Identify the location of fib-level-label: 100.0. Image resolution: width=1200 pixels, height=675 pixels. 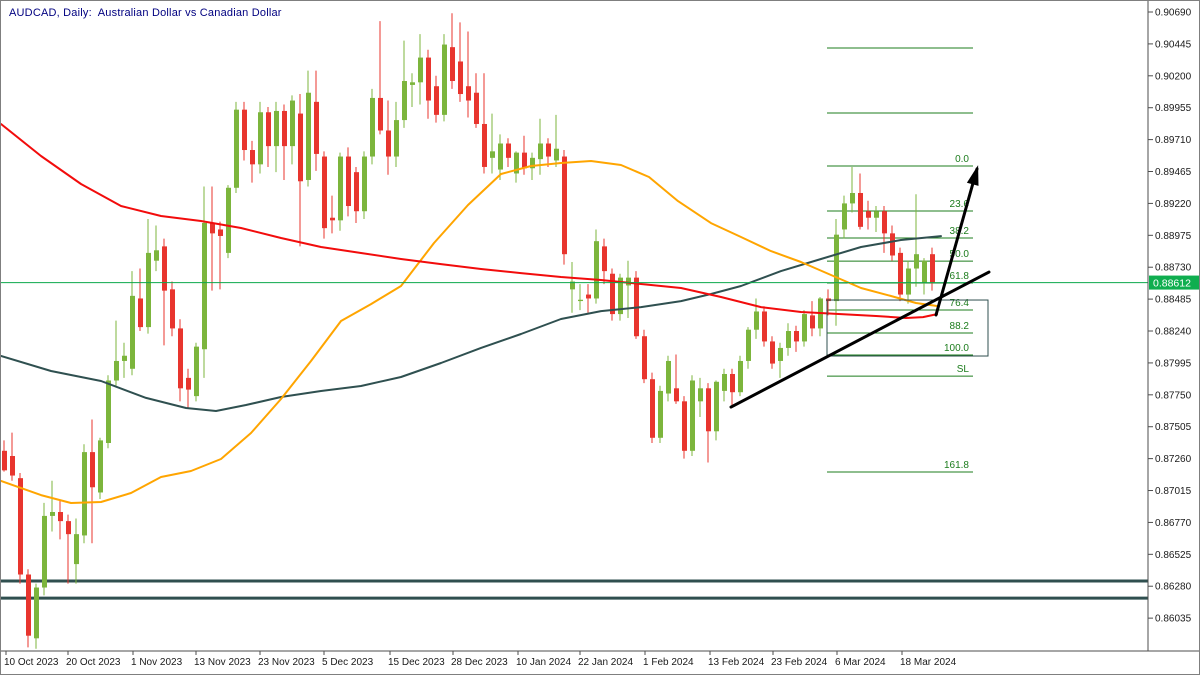
(956, 348).